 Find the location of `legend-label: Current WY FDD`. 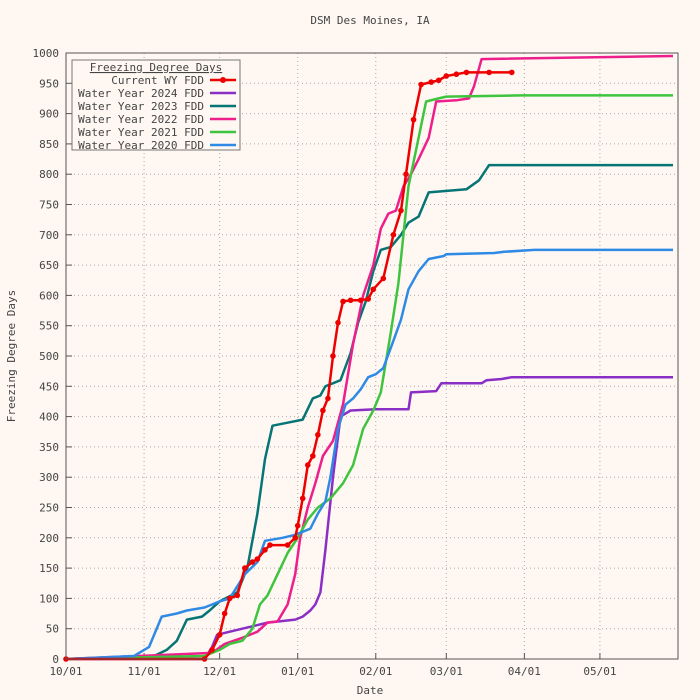

legend-label: Current WY FDD is located at coordinates (157, 80).